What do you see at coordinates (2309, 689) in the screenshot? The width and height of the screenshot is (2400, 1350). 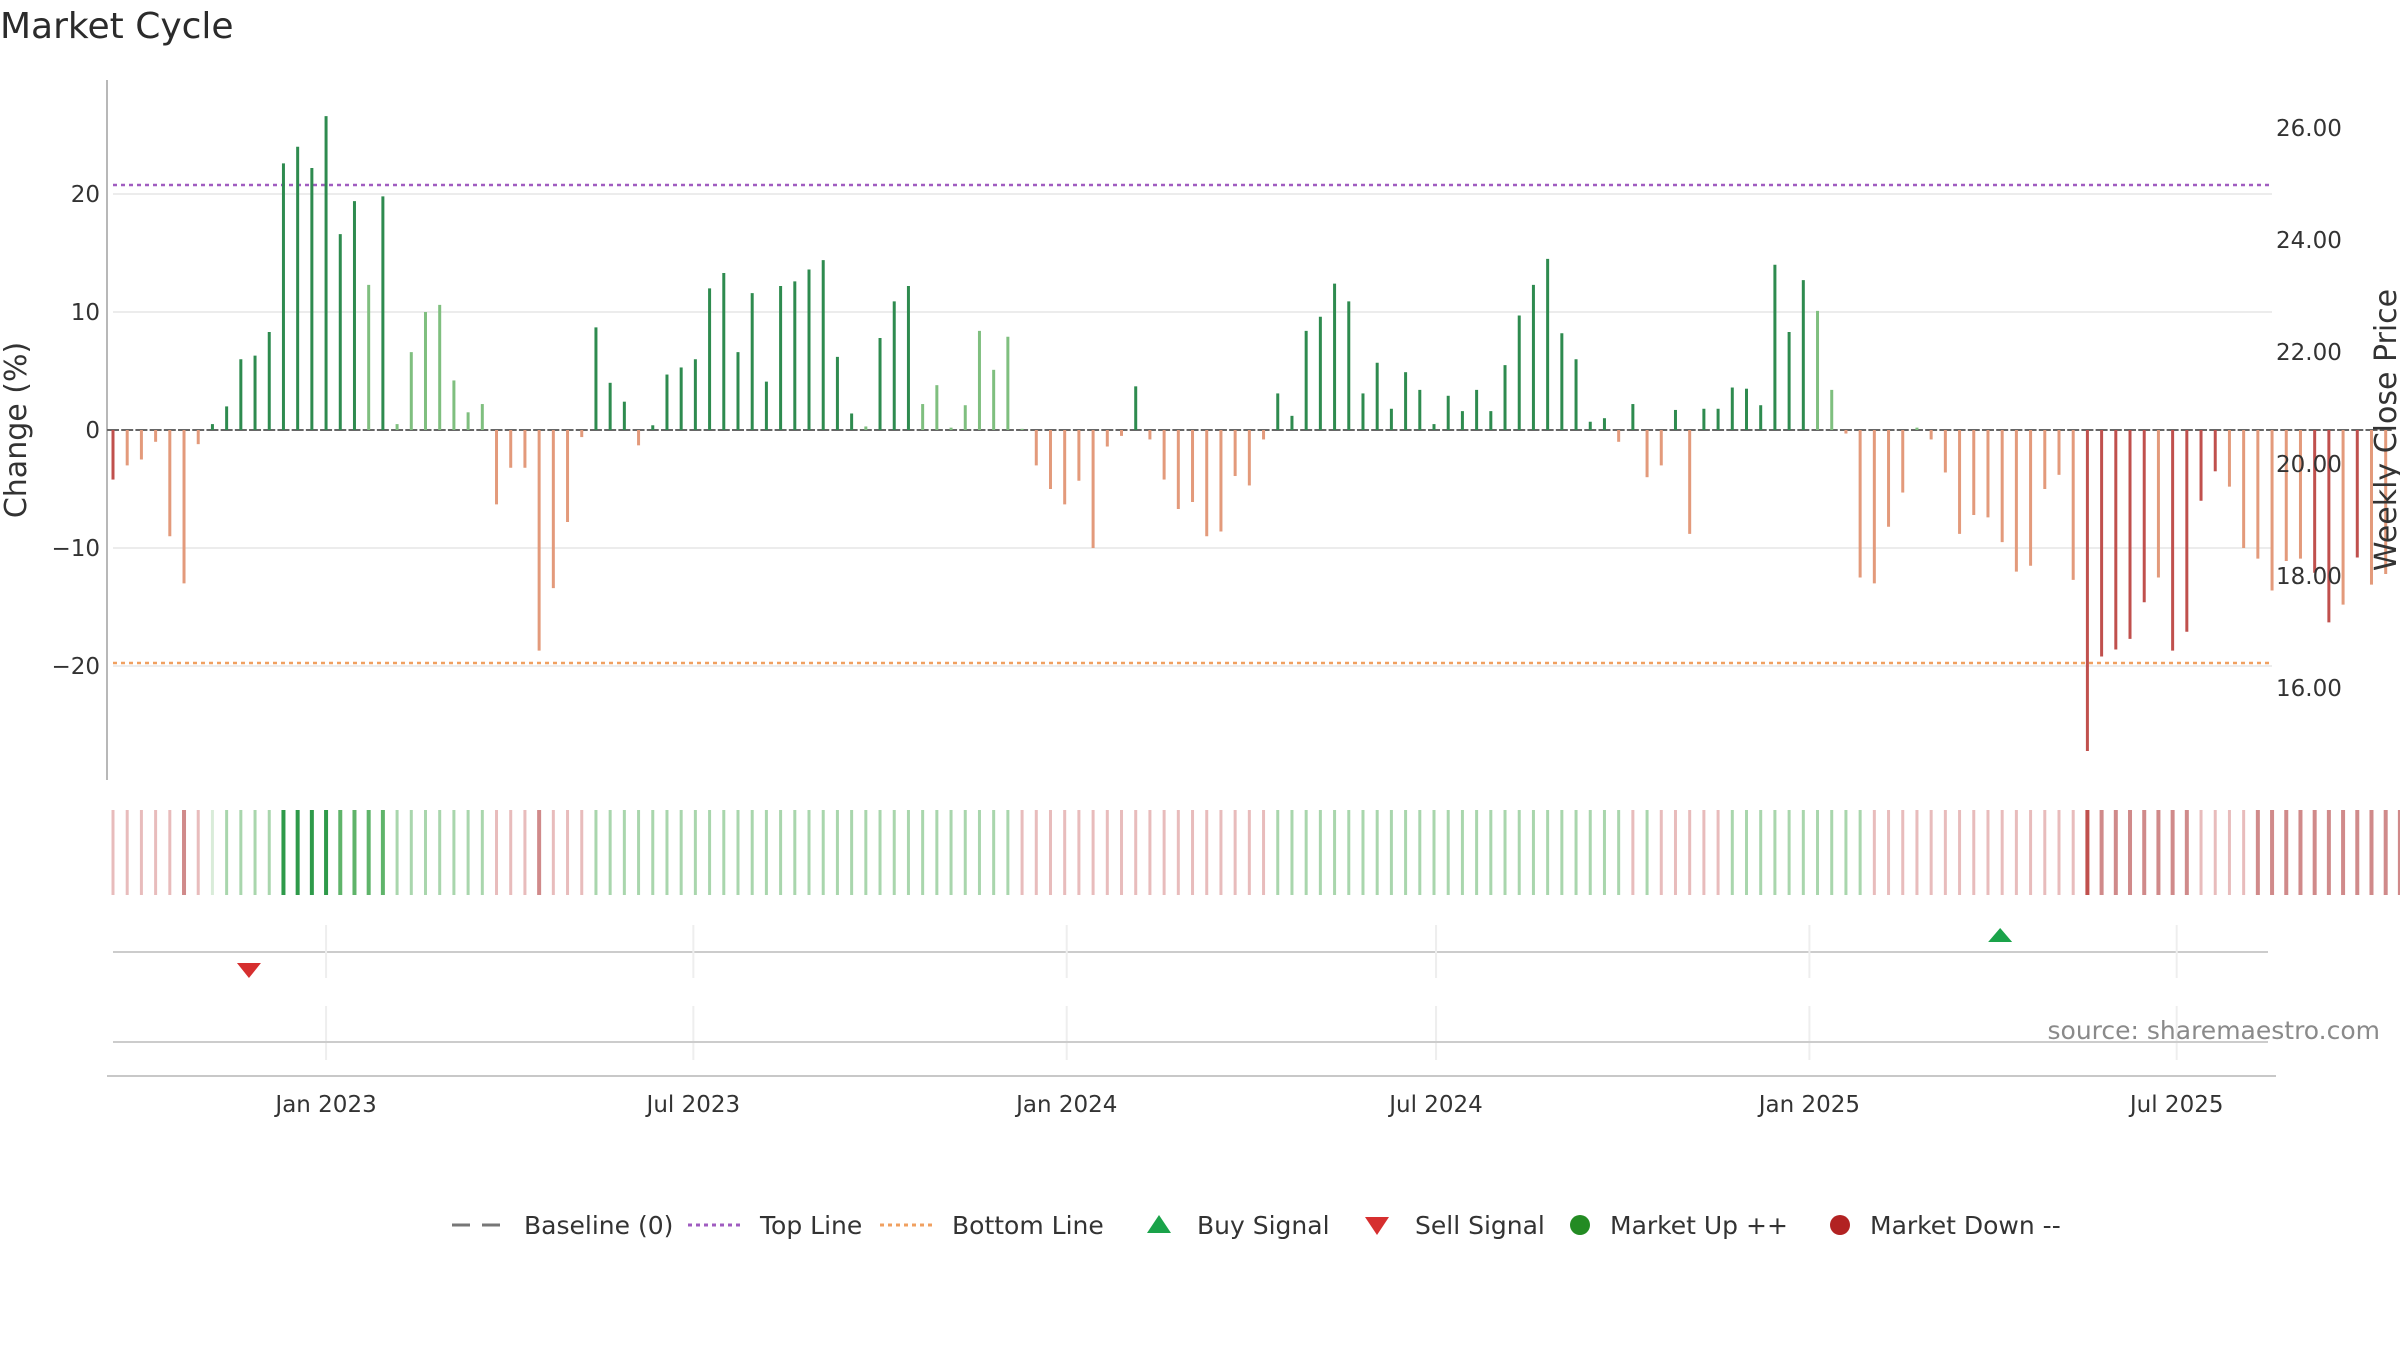 I see `y-tick-label-right: 16.00` at bounding box center [2309, 689].